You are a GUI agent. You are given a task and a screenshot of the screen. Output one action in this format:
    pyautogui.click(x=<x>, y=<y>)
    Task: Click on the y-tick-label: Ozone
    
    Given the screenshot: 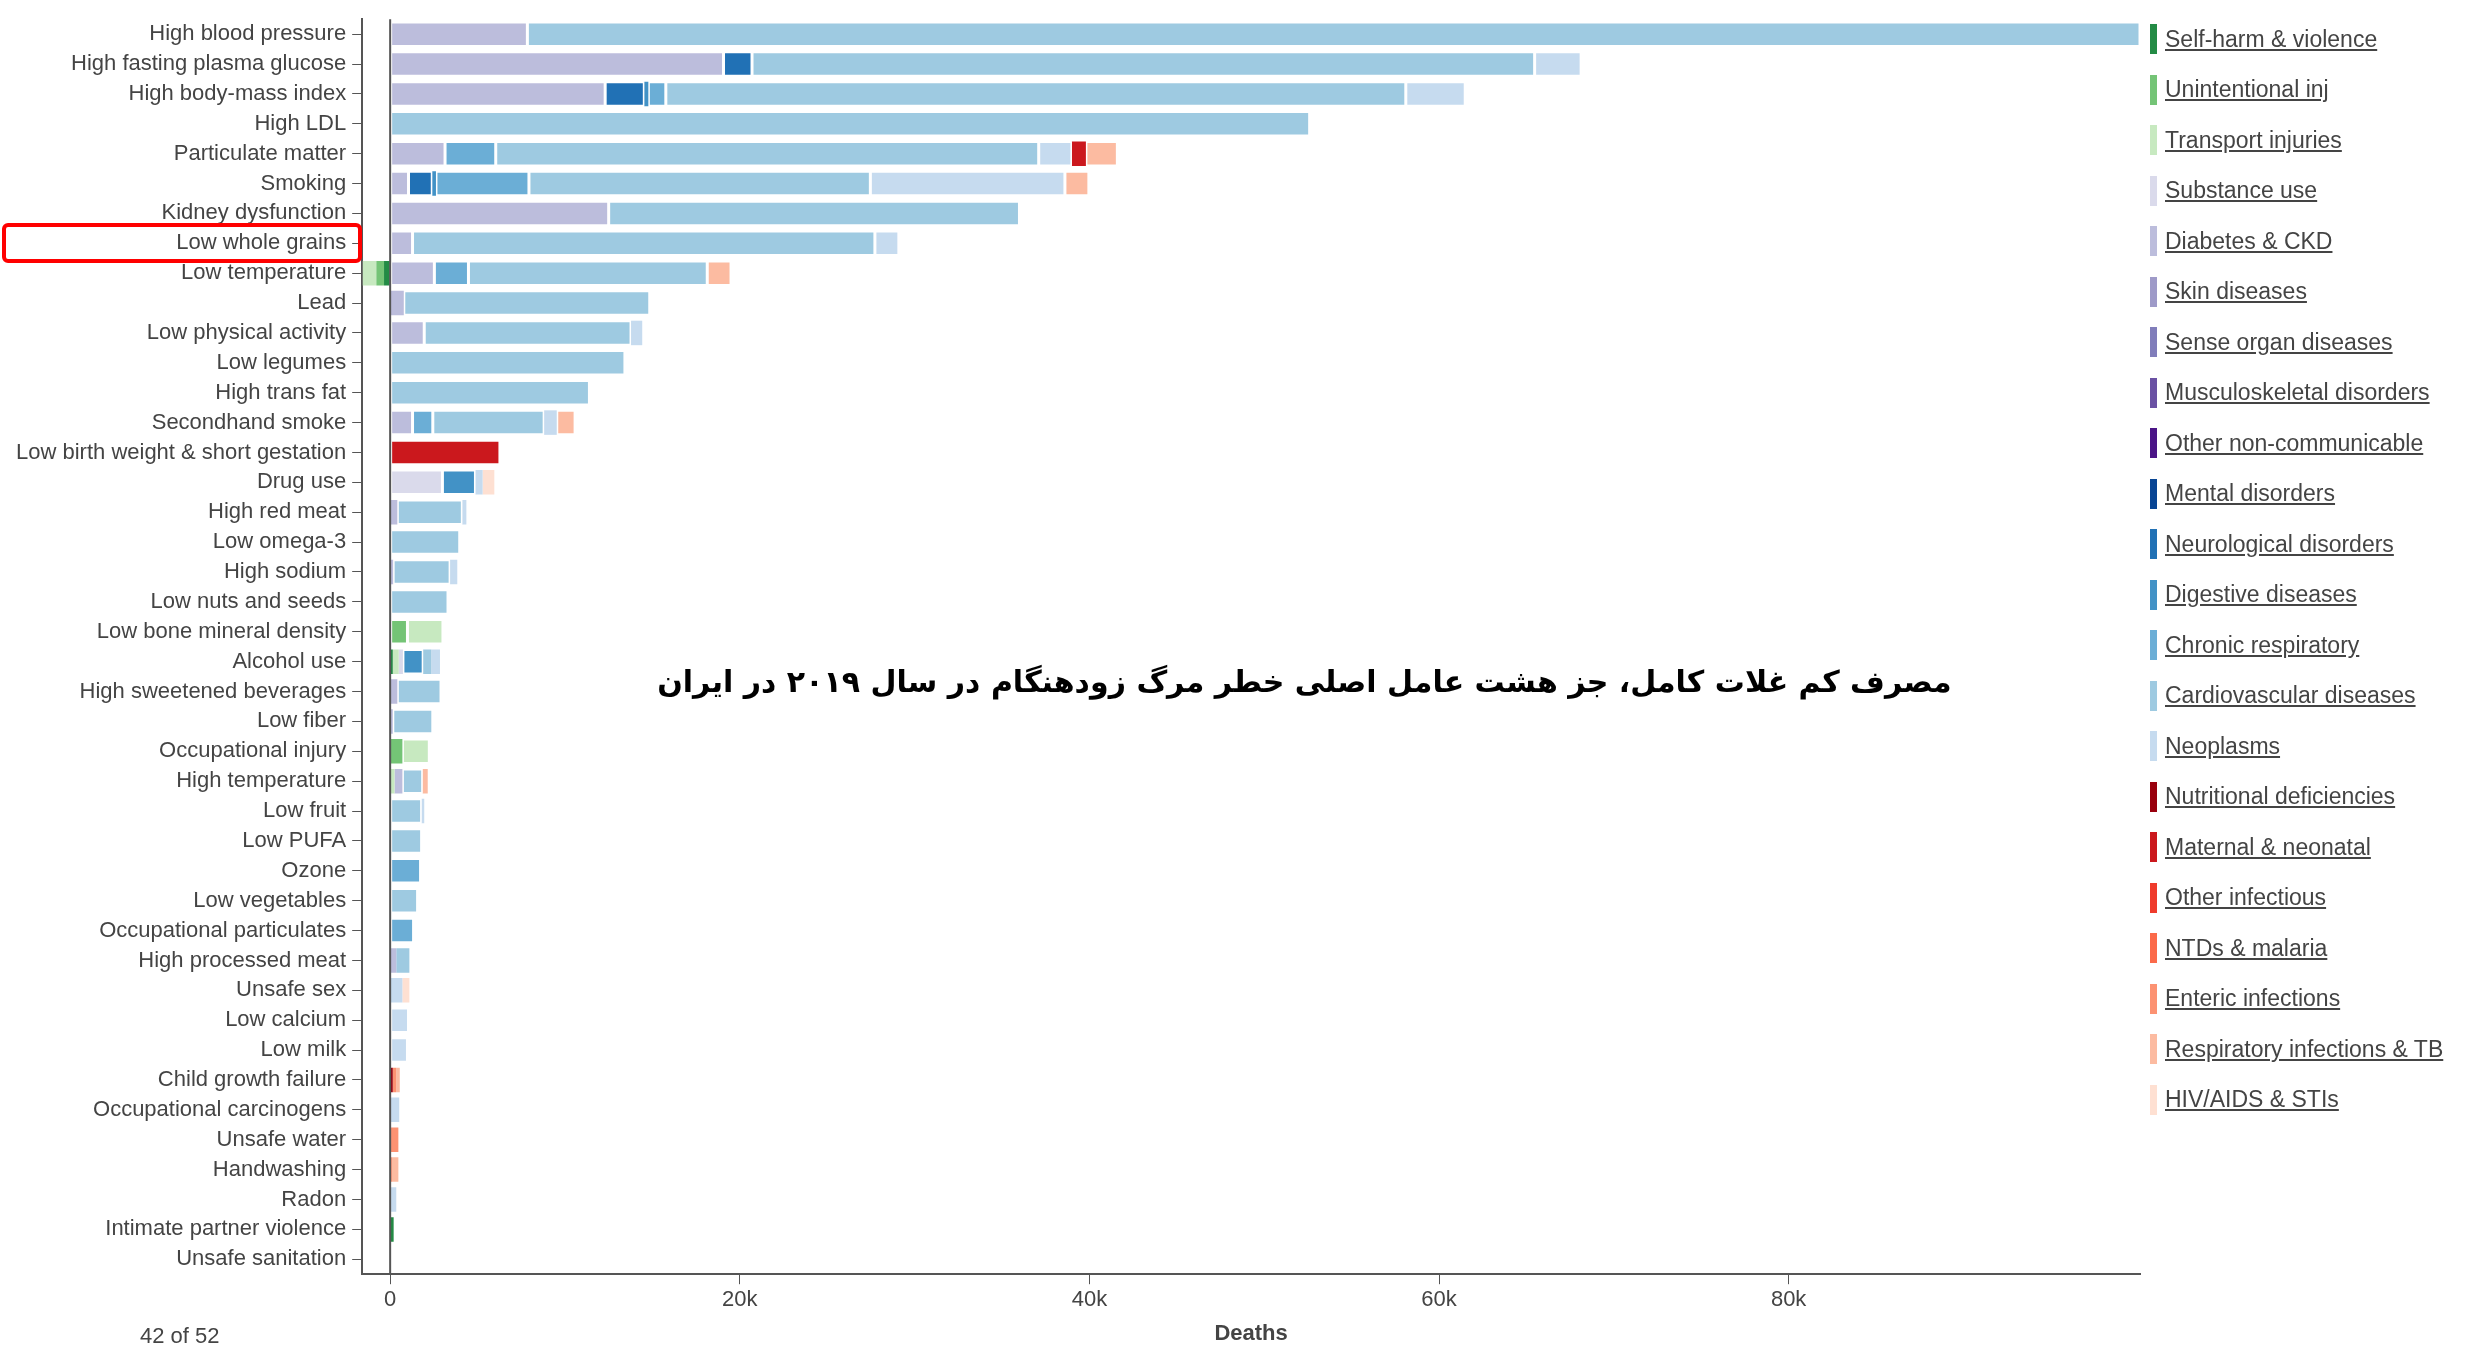 What is the action you would take?
    pyautogui.click(x=314, y=869)
    